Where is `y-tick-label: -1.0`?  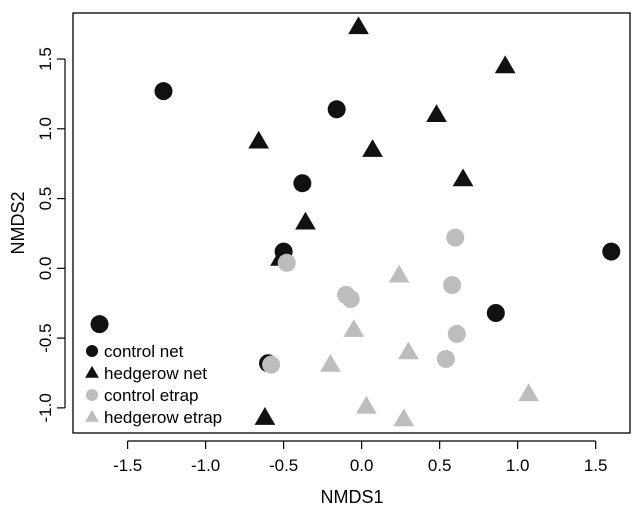
y-tick-label: -1.0 is located at coordinates (45, 407).